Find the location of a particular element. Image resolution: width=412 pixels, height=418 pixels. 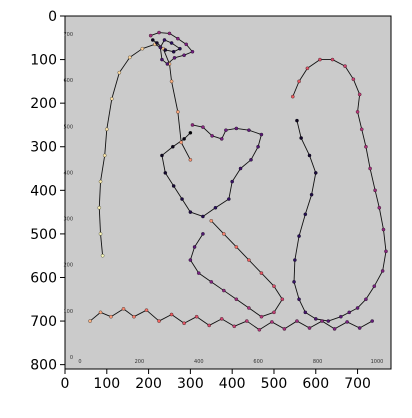

y-axis-tick-label: 700 is located at coordinates (43, 322).